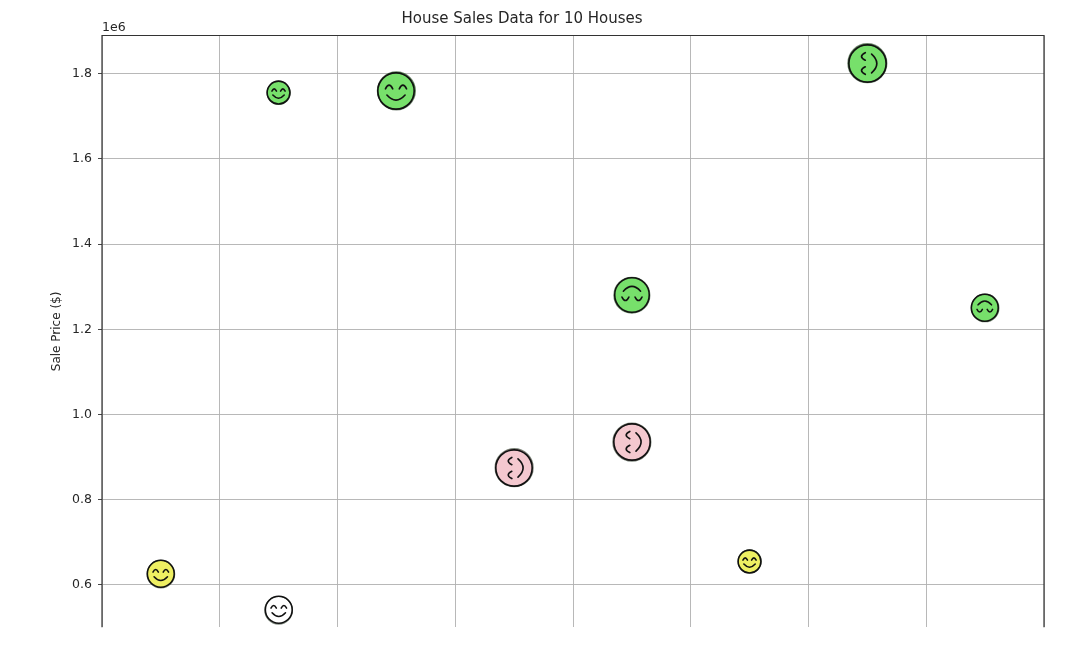 The width and height of the screenshot is (1080, 648). Describe the element at coordinates (82, 158) in the screenshot. I see `y-tick-label: 1.6` at that location.